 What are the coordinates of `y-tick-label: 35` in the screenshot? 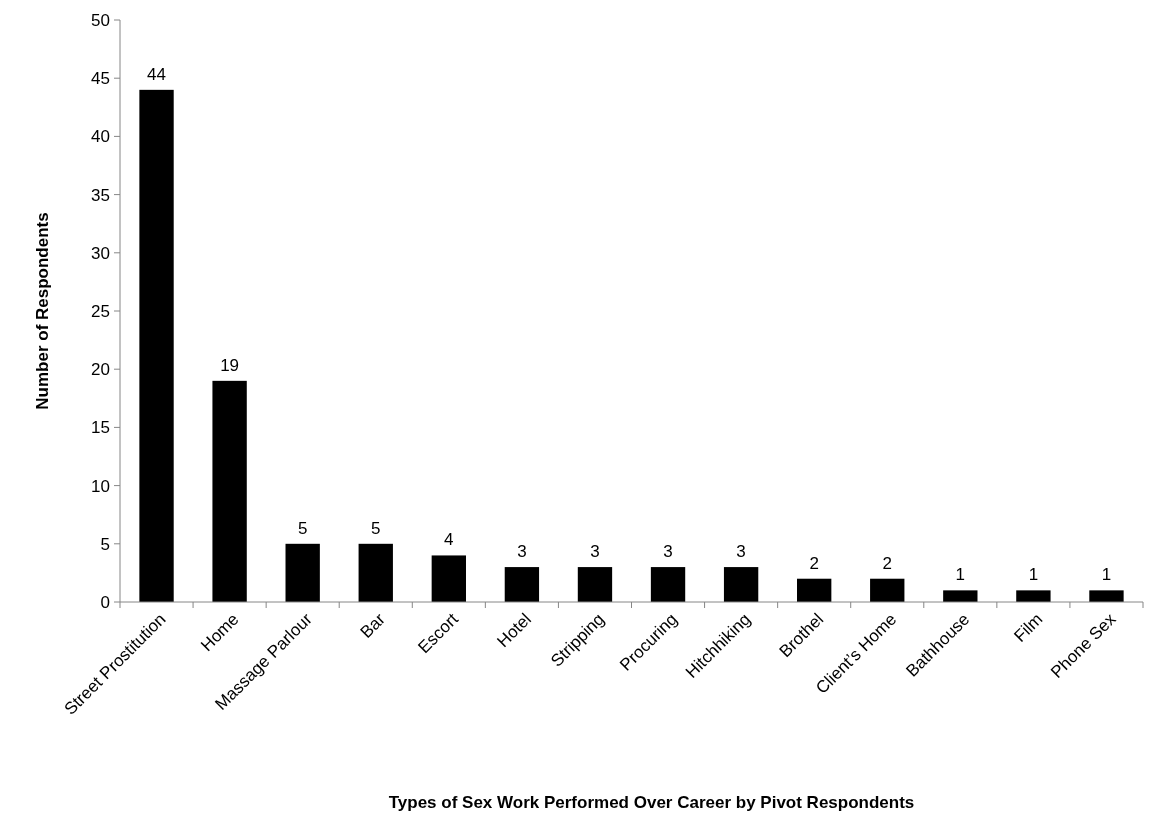 It's located at (100, 195).